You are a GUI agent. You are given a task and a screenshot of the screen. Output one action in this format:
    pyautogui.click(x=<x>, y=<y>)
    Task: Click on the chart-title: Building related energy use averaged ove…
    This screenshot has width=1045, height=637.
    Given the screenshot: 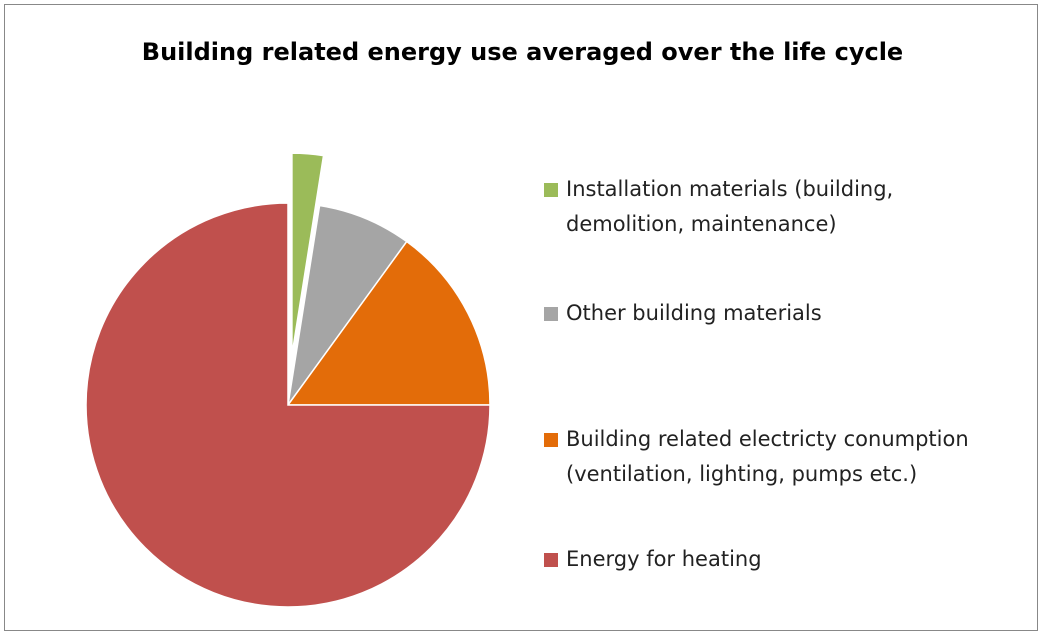 What is the action you would take?
    pyautogui.click(x=522, y=52)
    